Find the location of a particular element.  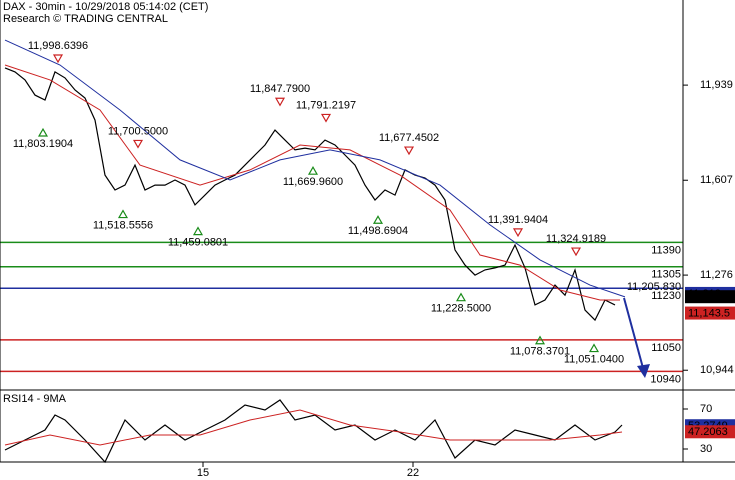

y-tick-label: 11,607 is located at coordinates (716, 180).